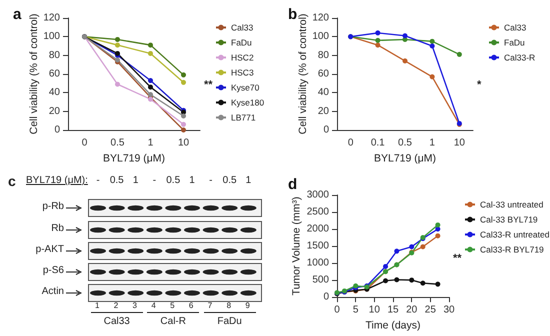 Image resolution: width=550 pixels, height=336 pixels. I want to click on text: p-AKT, so click(49, 249).